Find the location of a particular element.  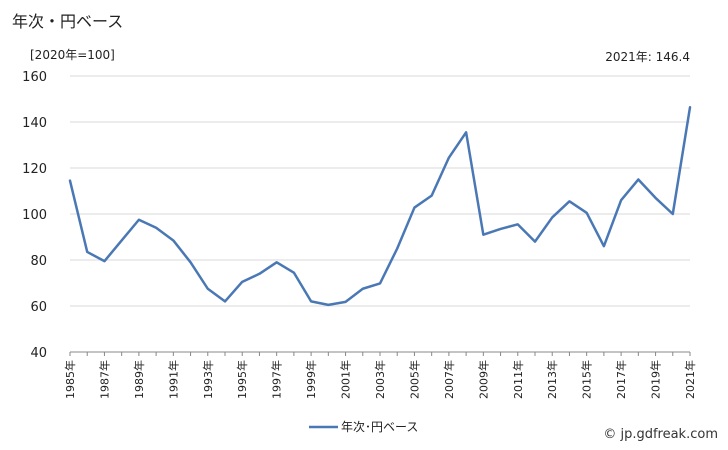

y-tick-label: 140 is located at coordinates (34, 123).